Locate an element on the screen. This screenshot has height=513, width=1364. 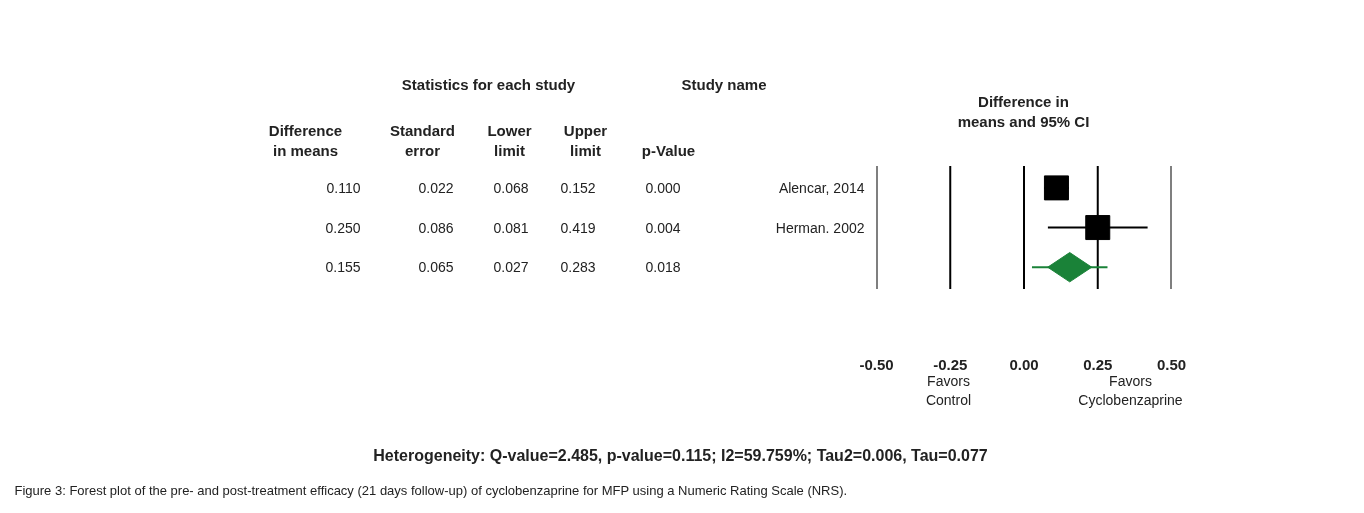
y-tick-label: Herman. 2002 is located at coordinates (820, 227).